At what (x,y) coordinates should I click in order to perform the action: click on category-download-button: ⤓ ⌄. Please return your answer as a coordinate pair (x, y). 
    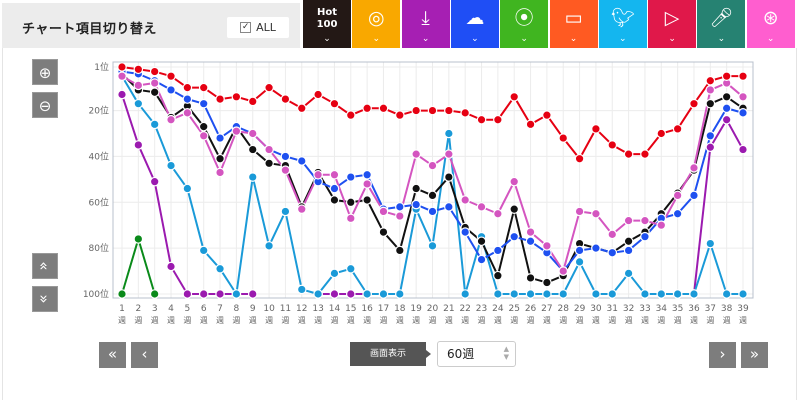
    Looking at the image, I should click on (425, 24).